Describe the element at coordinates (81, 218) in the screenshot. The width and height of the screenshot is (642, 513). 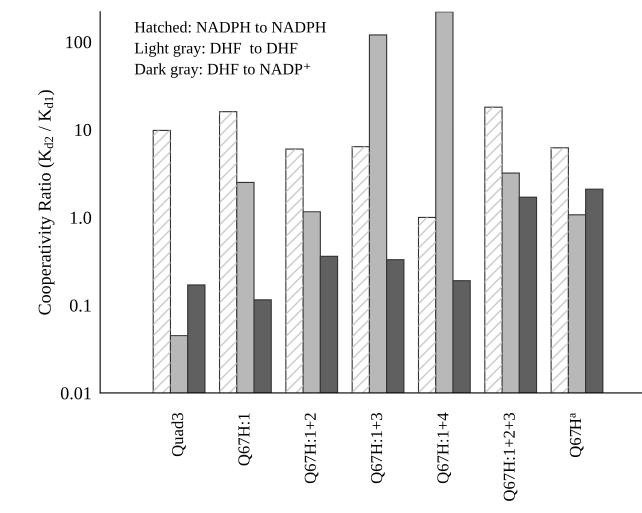
I see `y-tick-label: 1.0` at that location.